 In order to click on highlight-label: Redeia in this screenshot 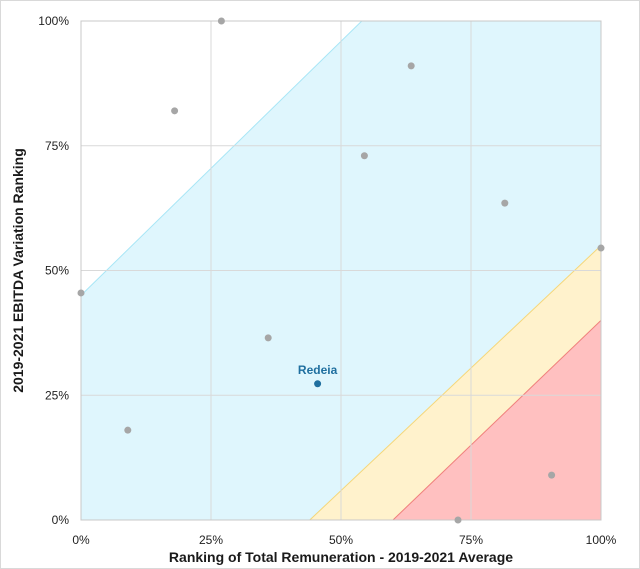, I will do `click(318, 370)`.